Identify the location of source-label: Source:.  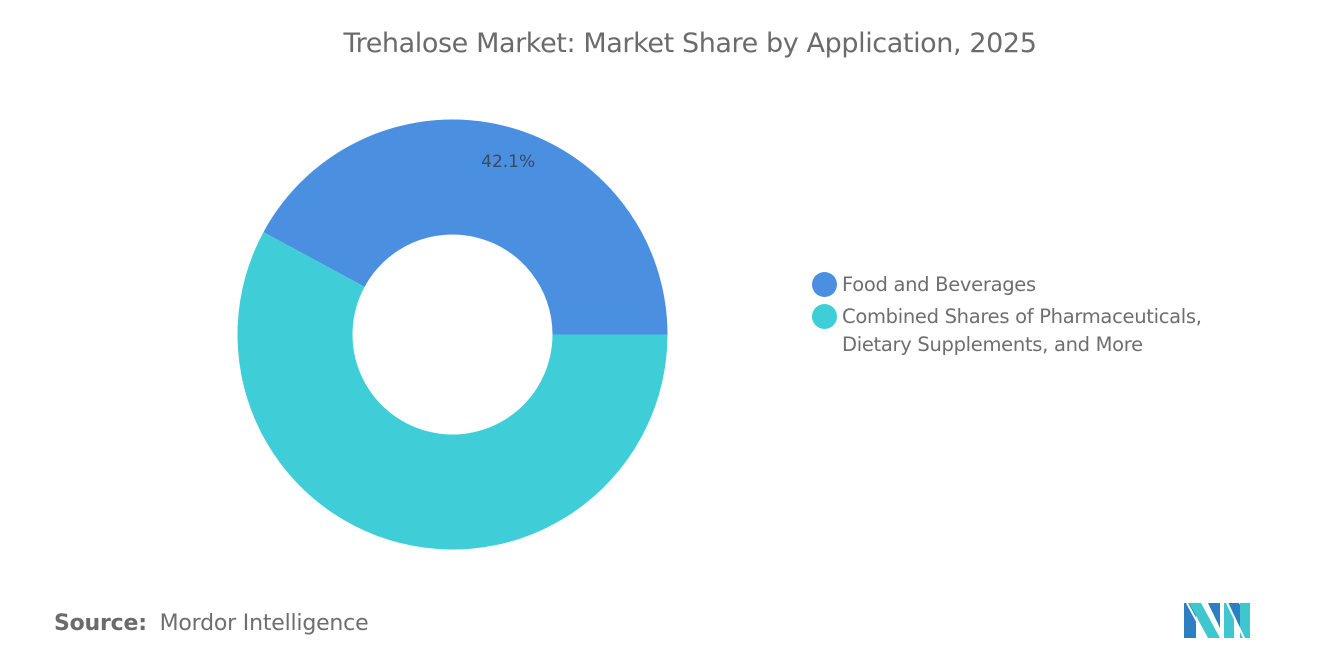
(100, 623).